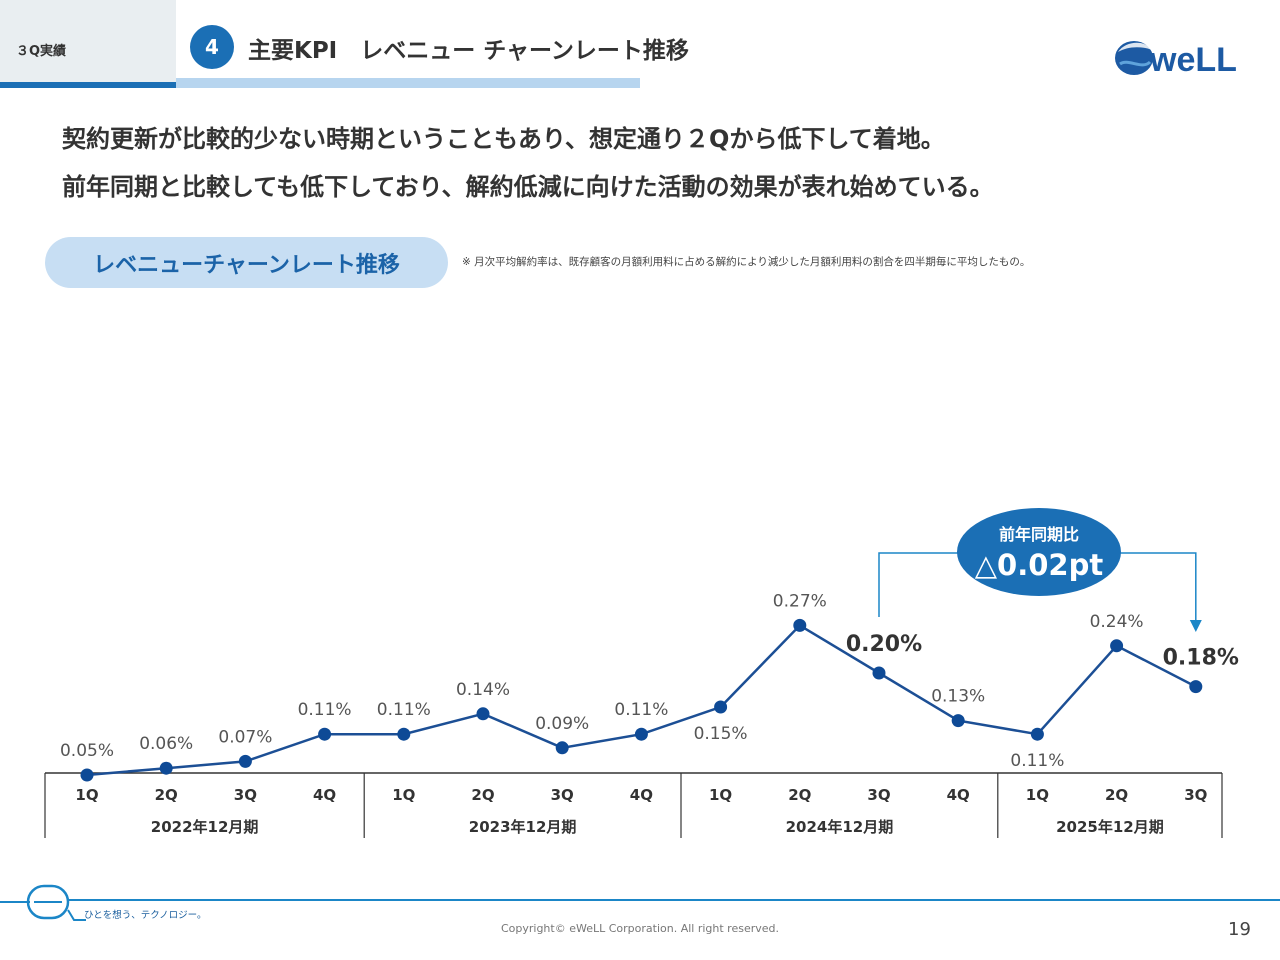 This screenshot has width=1280, height=960. What do you see at coordinates (1135, 47) in the screenshot?
I see `logo-globe-highlight` at bounding box center [1135, 47].